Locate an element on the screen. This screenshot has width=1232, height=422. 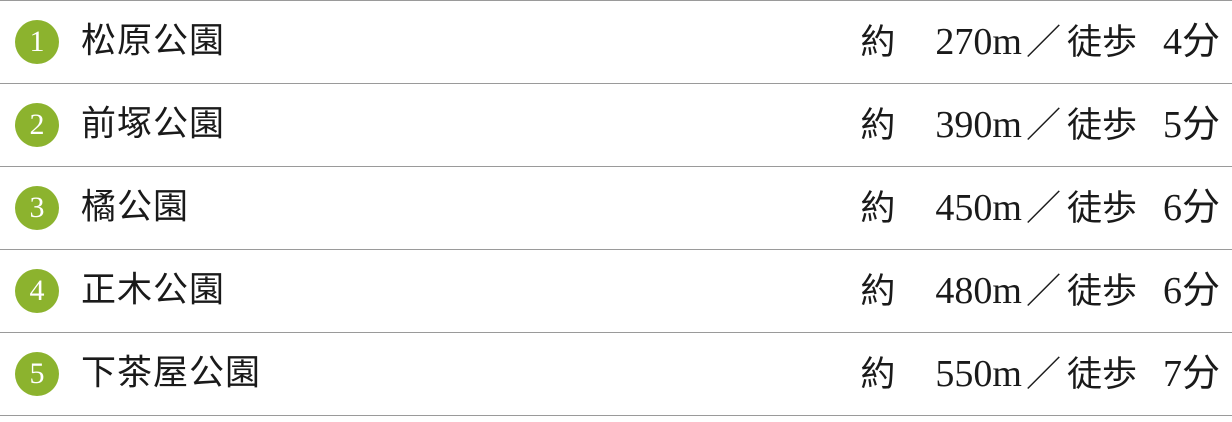
distance-info: 約 550m ／ 徒歩 7分 is located at coordinates (1040, 374).